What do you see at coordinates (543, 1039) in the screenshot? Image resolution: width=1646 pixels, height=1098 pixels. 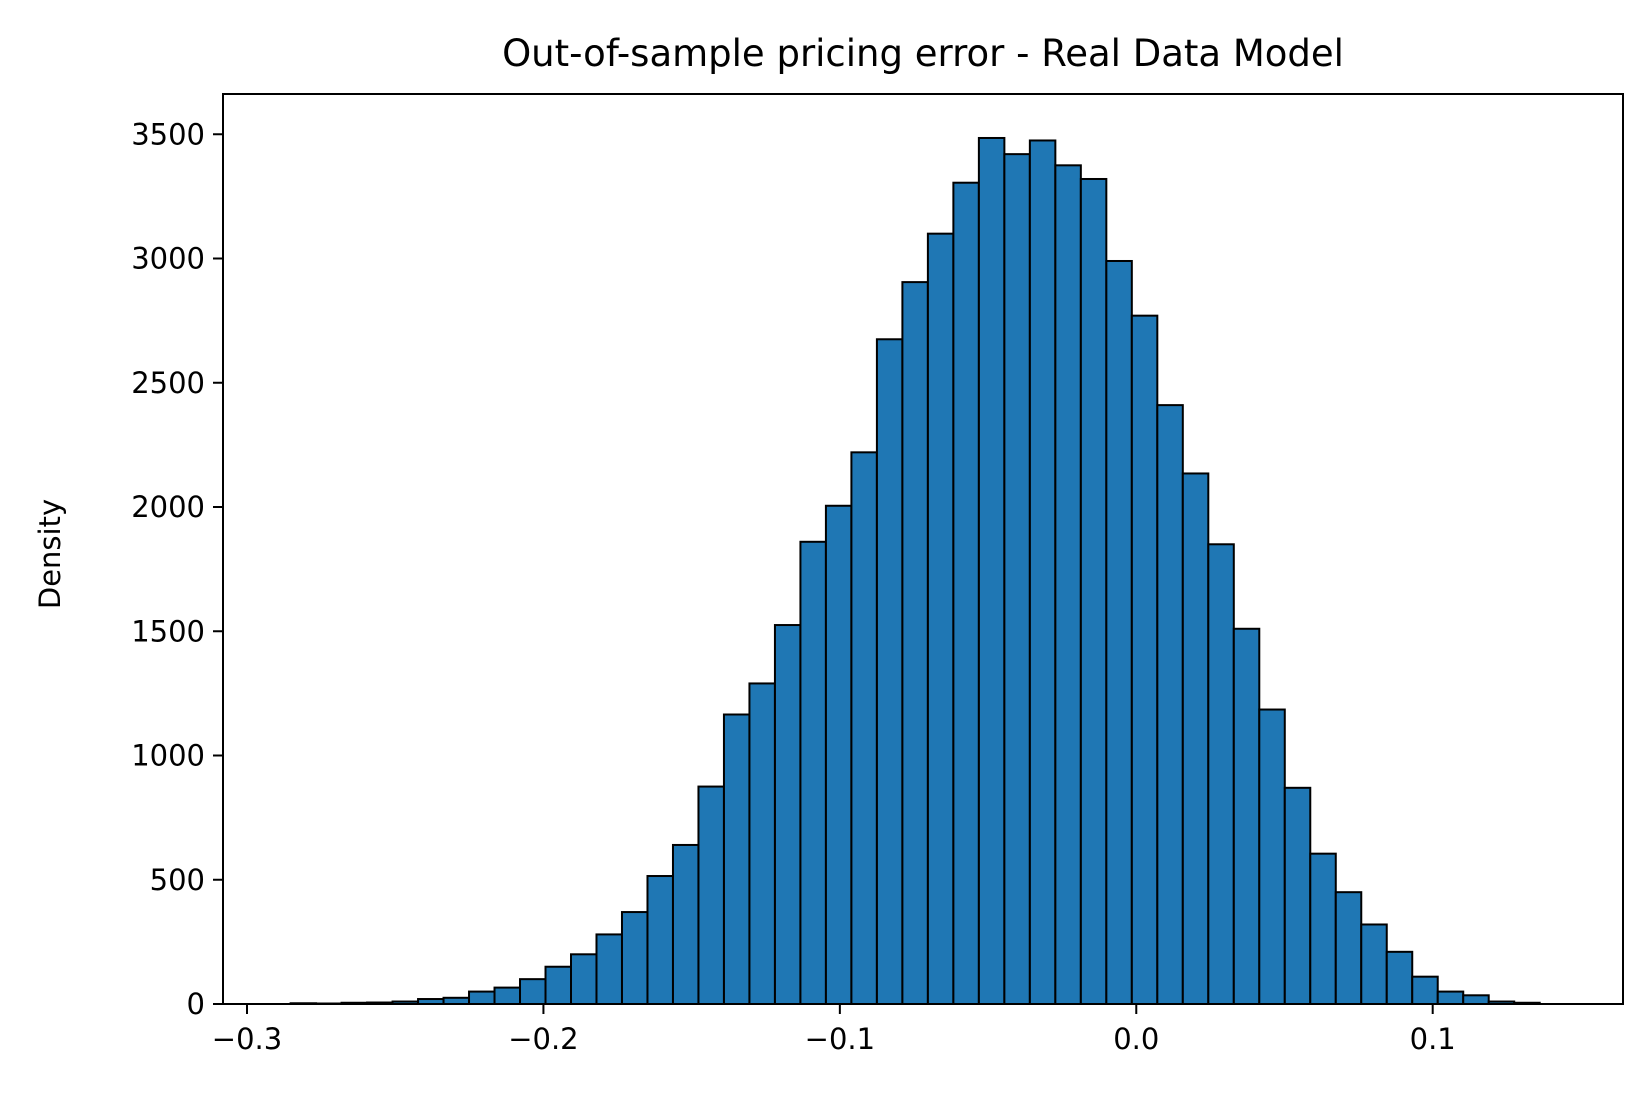 I see `x-tick-label: −0.2` at bounding box center [543, 1039].